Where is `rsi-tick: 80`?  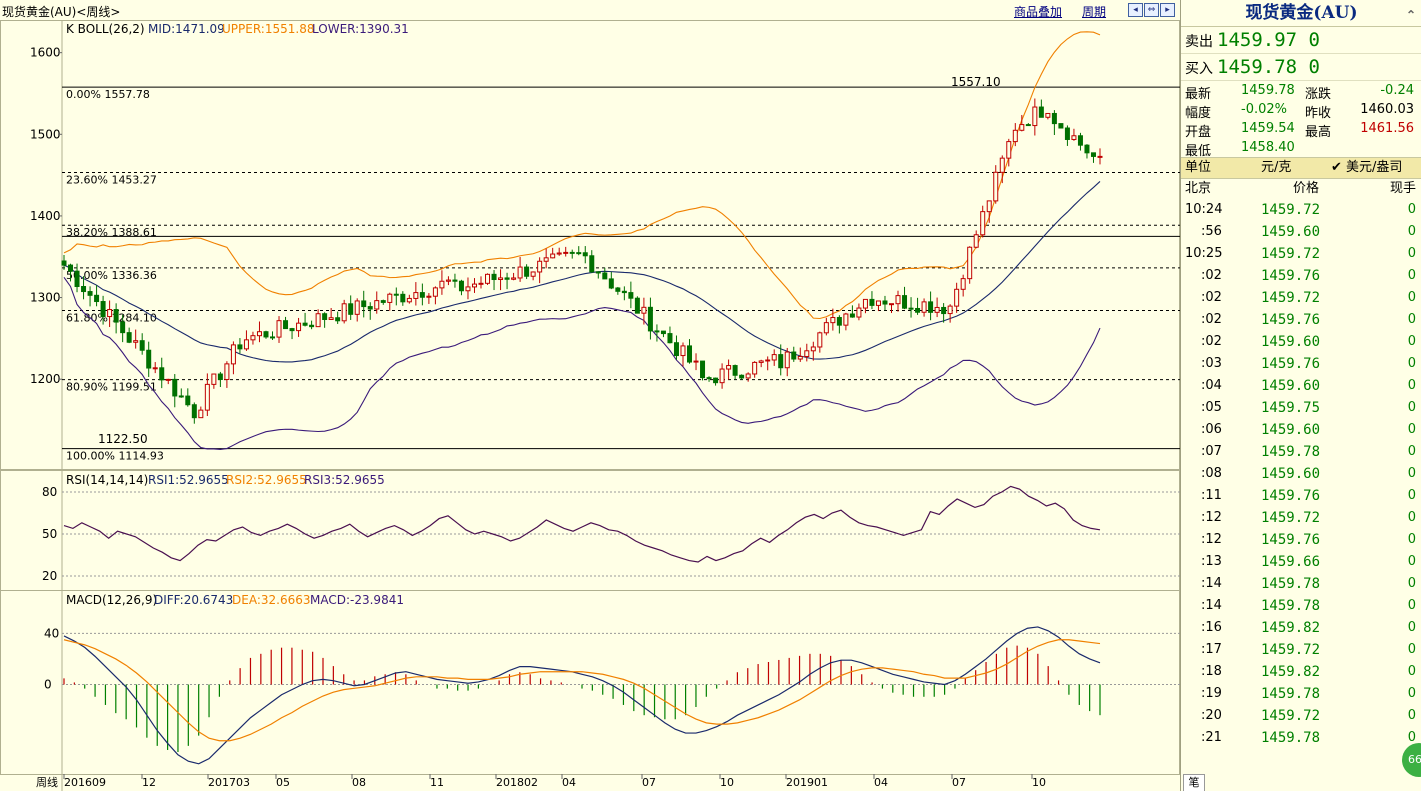 rsi-tick: 80 is located at coordinates (49, 492).